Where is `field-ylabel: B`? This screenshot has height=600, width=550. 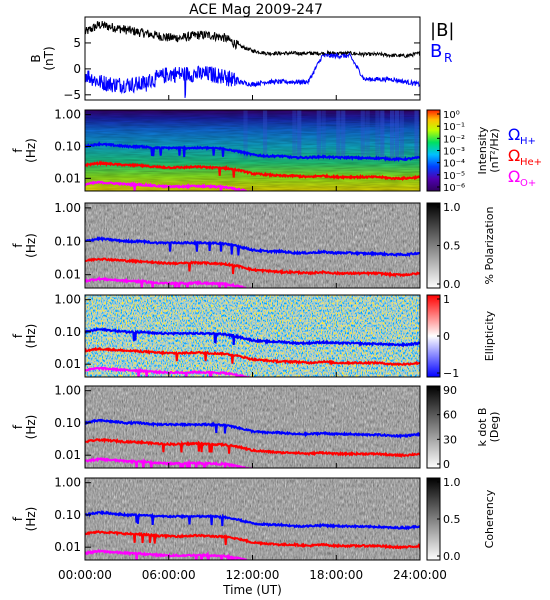
field-ylabel: B is located at coordinates (36, 58).